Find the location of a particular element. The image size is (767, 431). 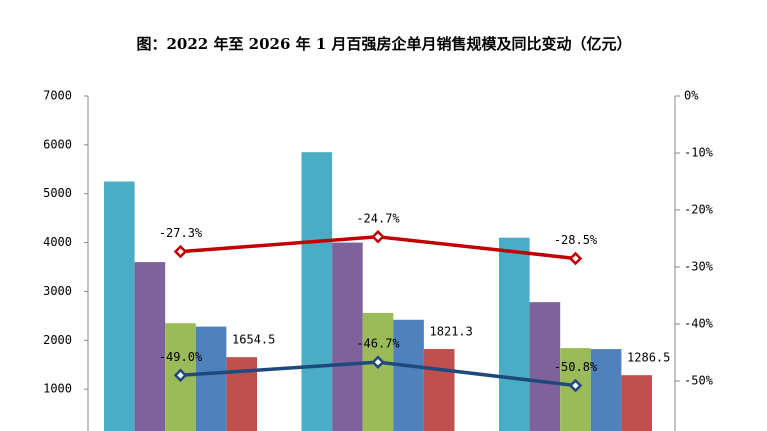

y2-tick-label: -20% is located at coordinates (699, 210).